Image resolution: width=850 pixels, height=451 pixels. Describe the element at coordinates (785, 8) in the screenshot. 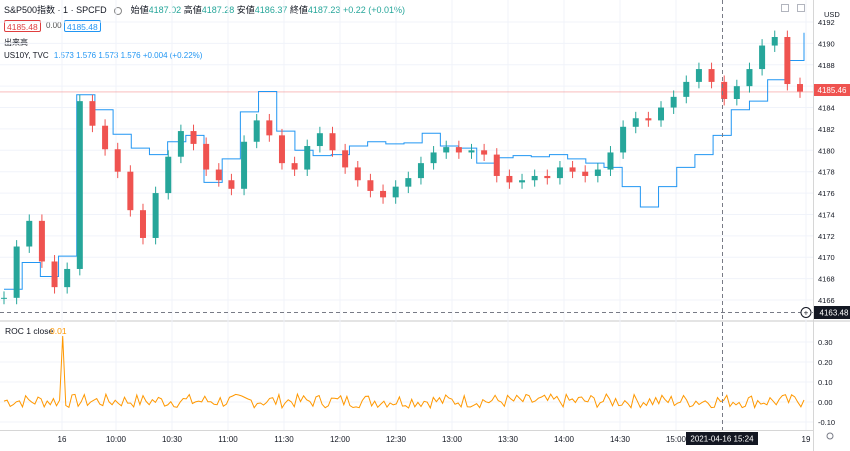

I see `minimize-icon` at that location.